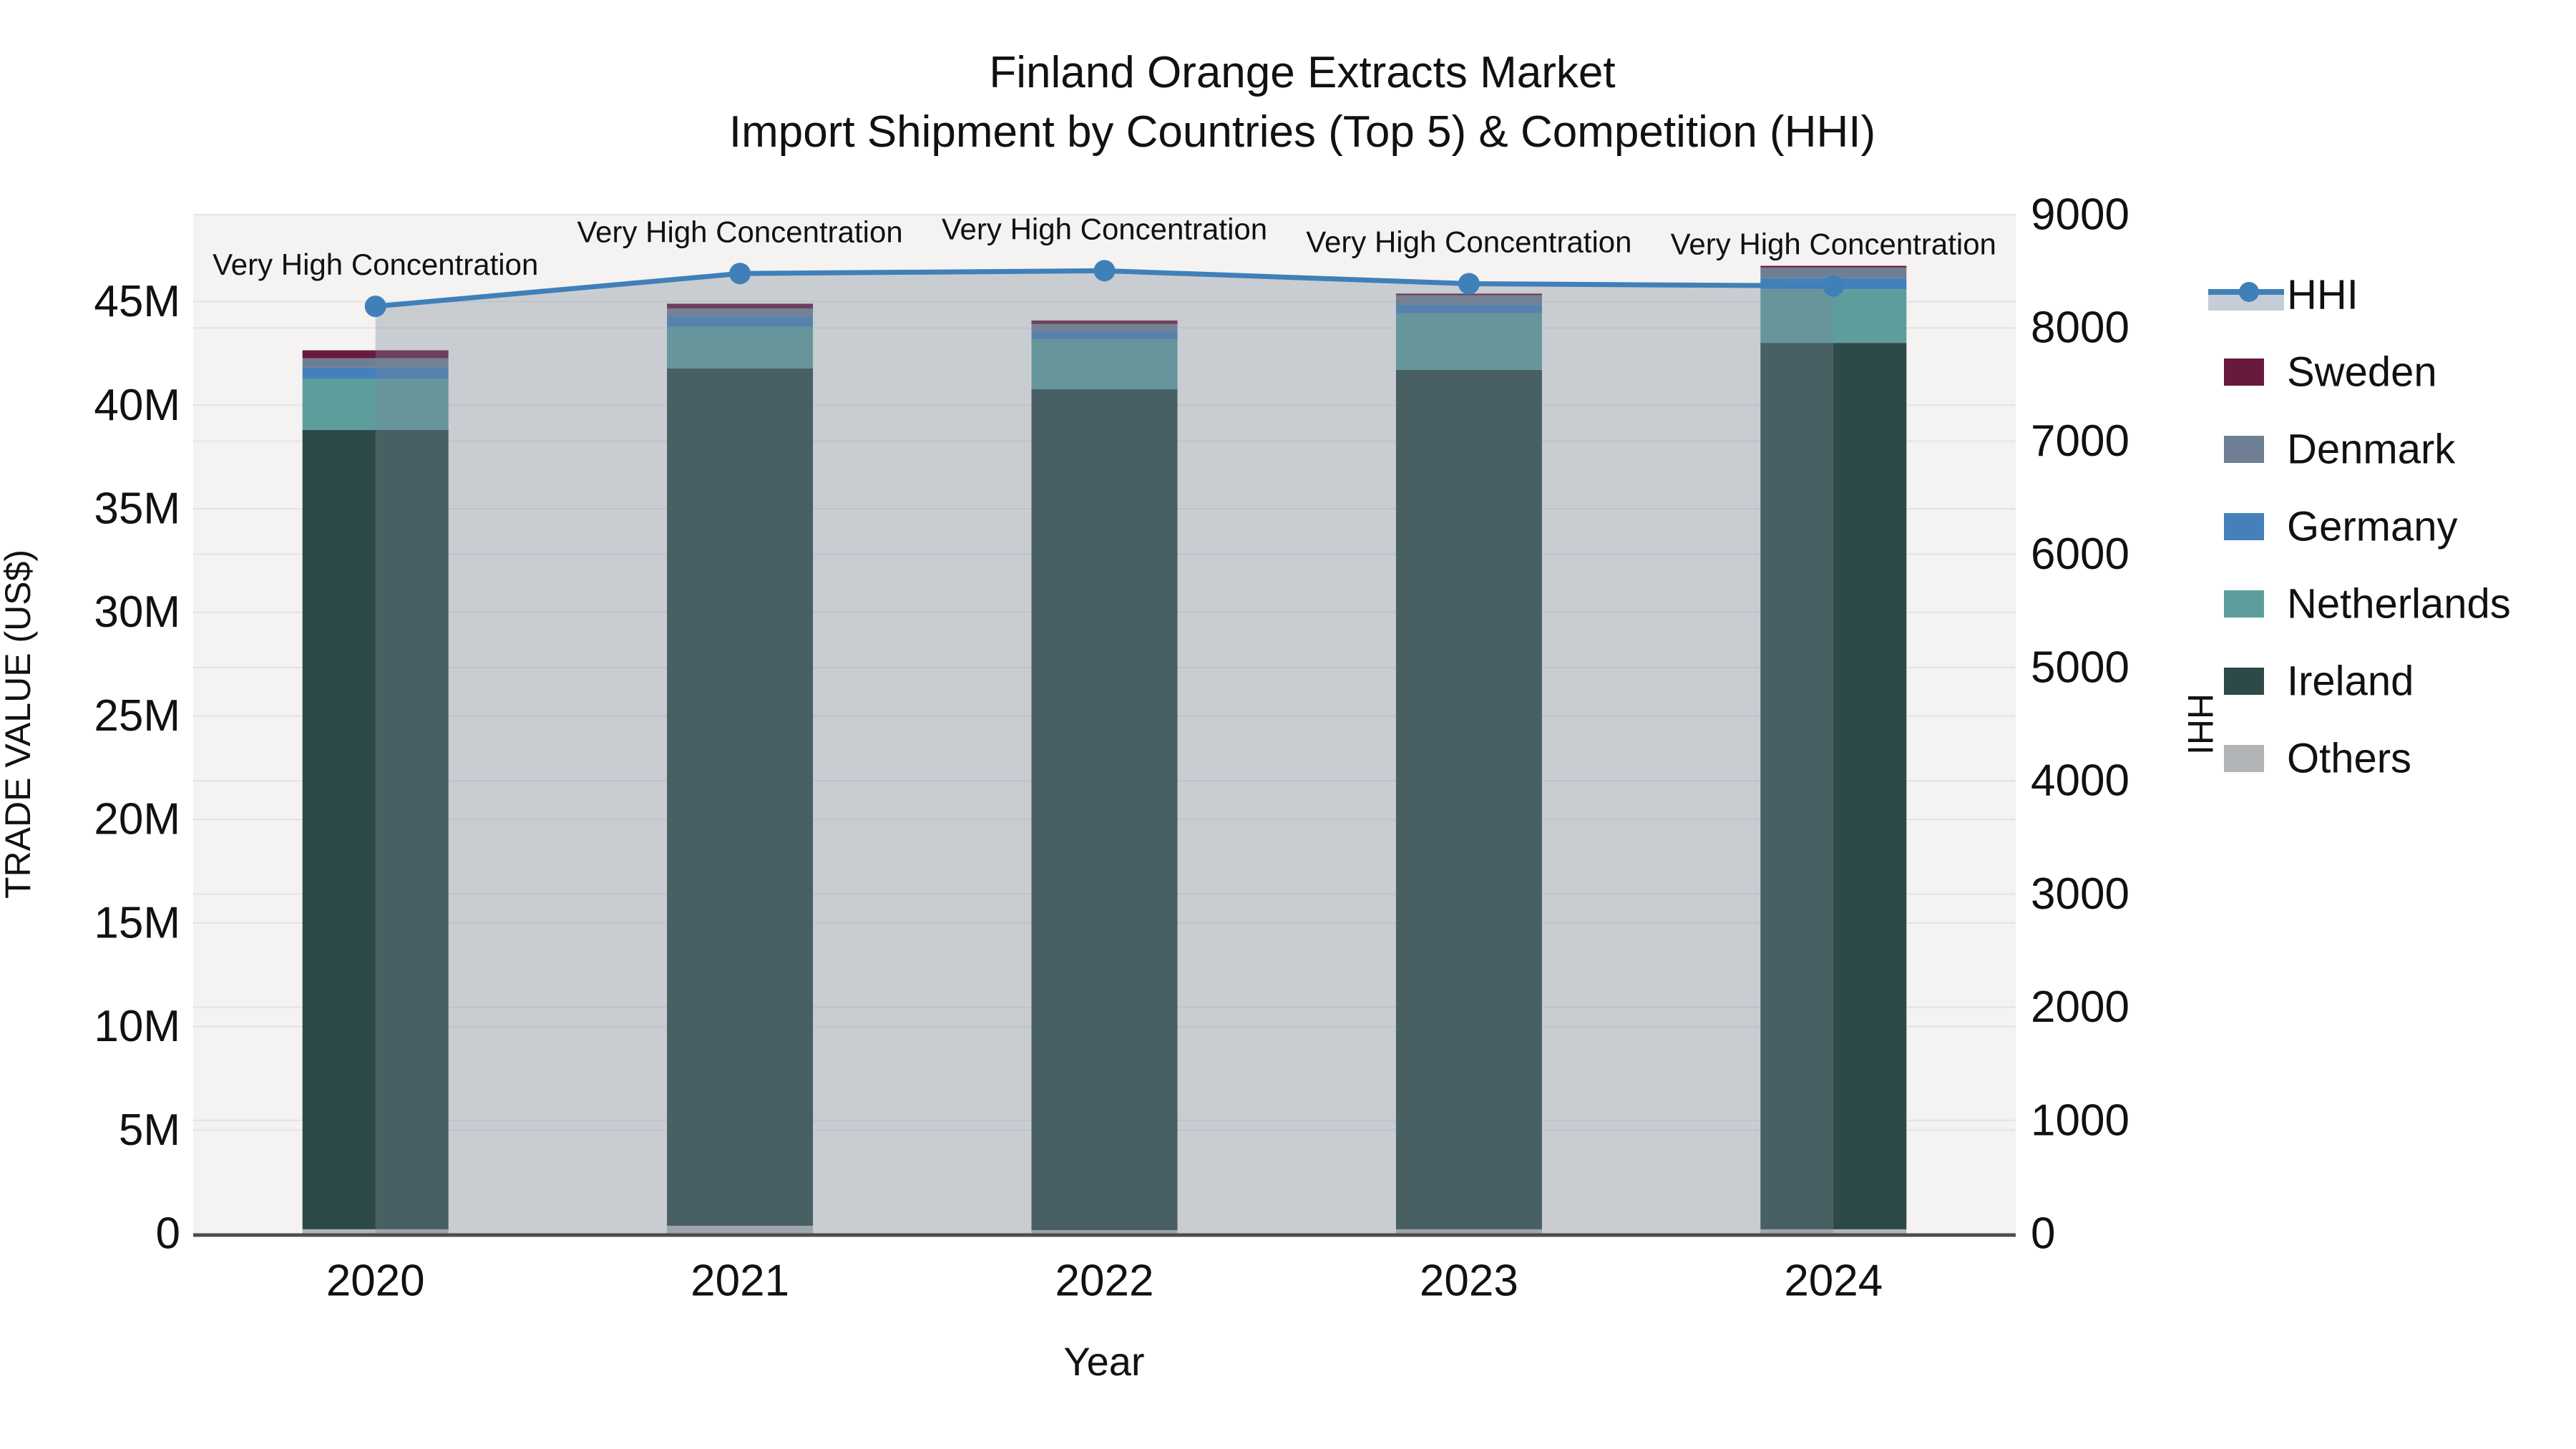 The image size is (2576, 1449). Describe the element at coordinates (2080, 781) in the screenshot. I see `y-right-tick-label: 4000` at that location.